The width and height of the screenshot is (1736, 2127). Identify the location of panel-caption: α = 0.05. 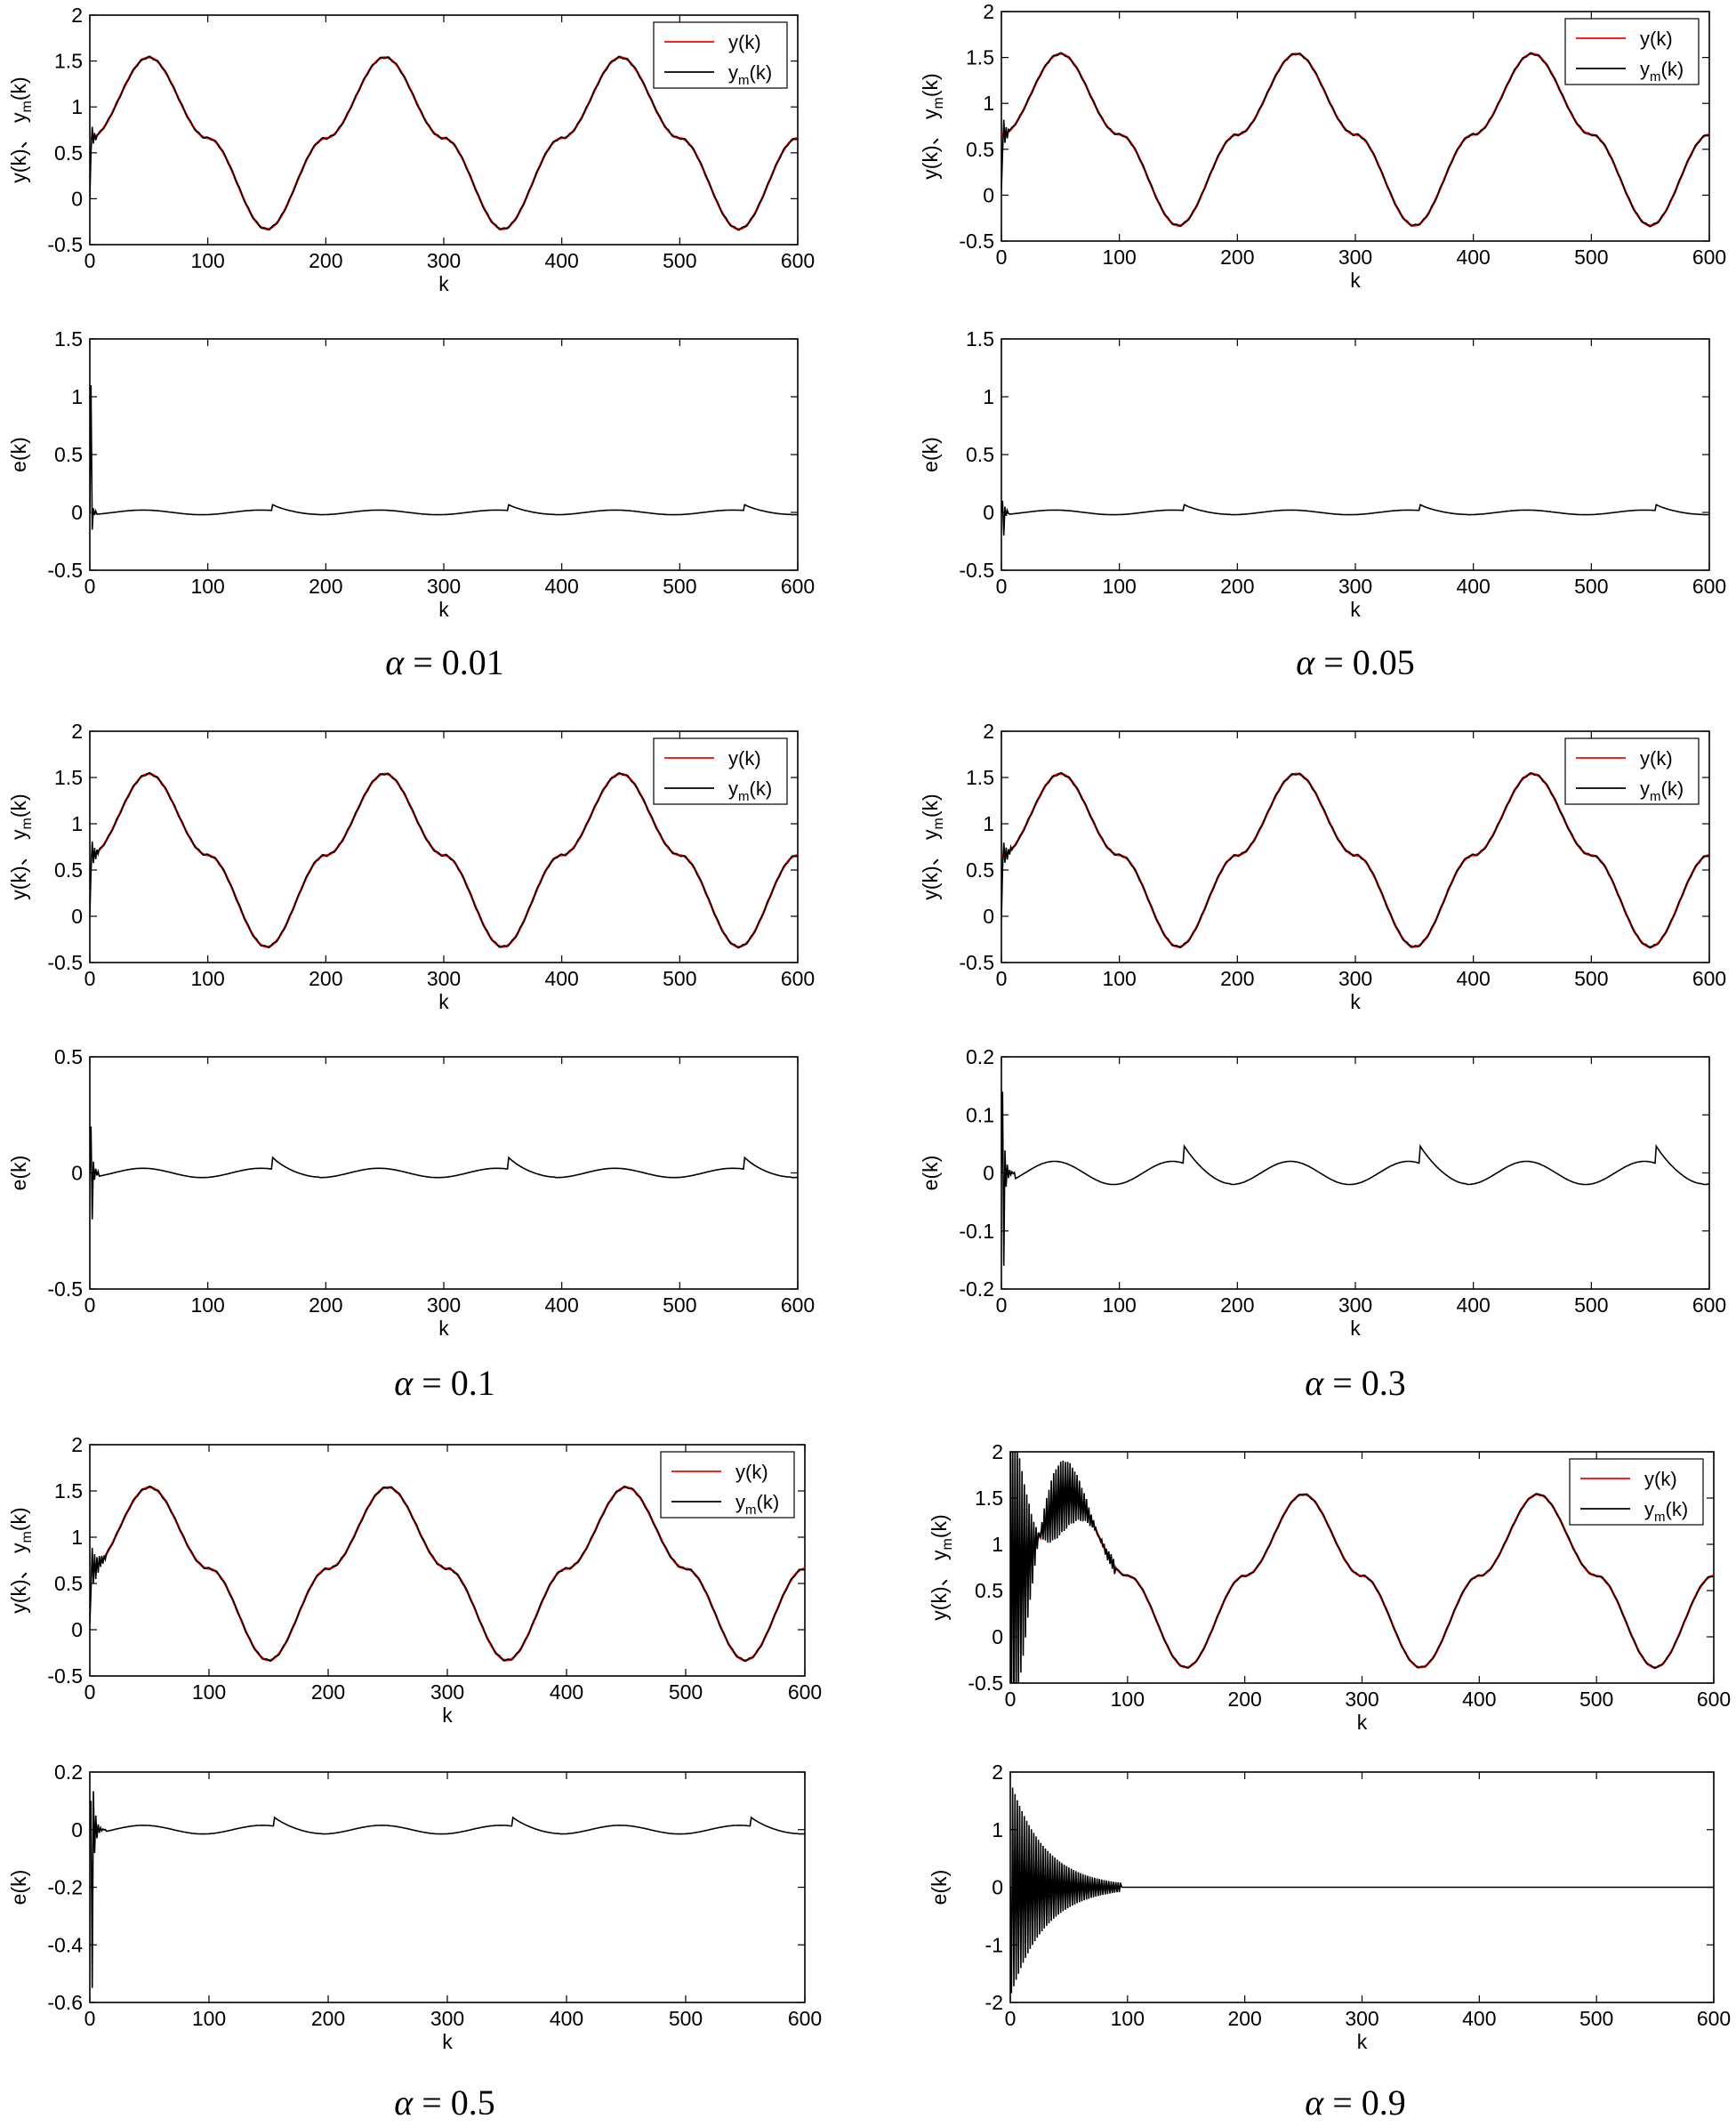
(1355, 662).